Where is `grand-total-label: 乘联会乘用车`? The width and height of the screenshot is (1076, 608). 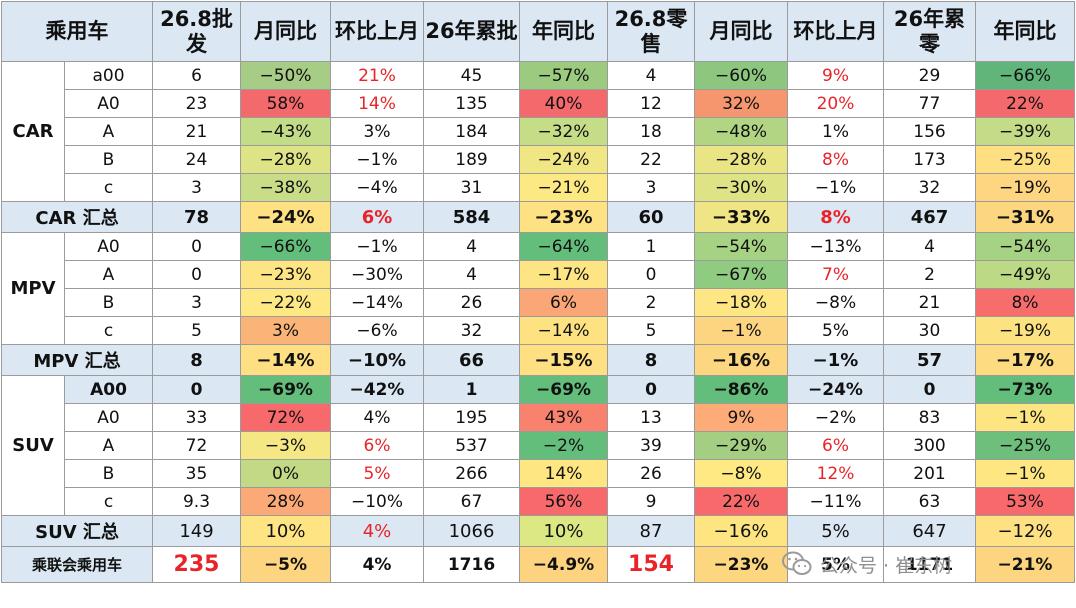
grand-total-label: 乘联会乘用车 is located at coordinates (77, 564).